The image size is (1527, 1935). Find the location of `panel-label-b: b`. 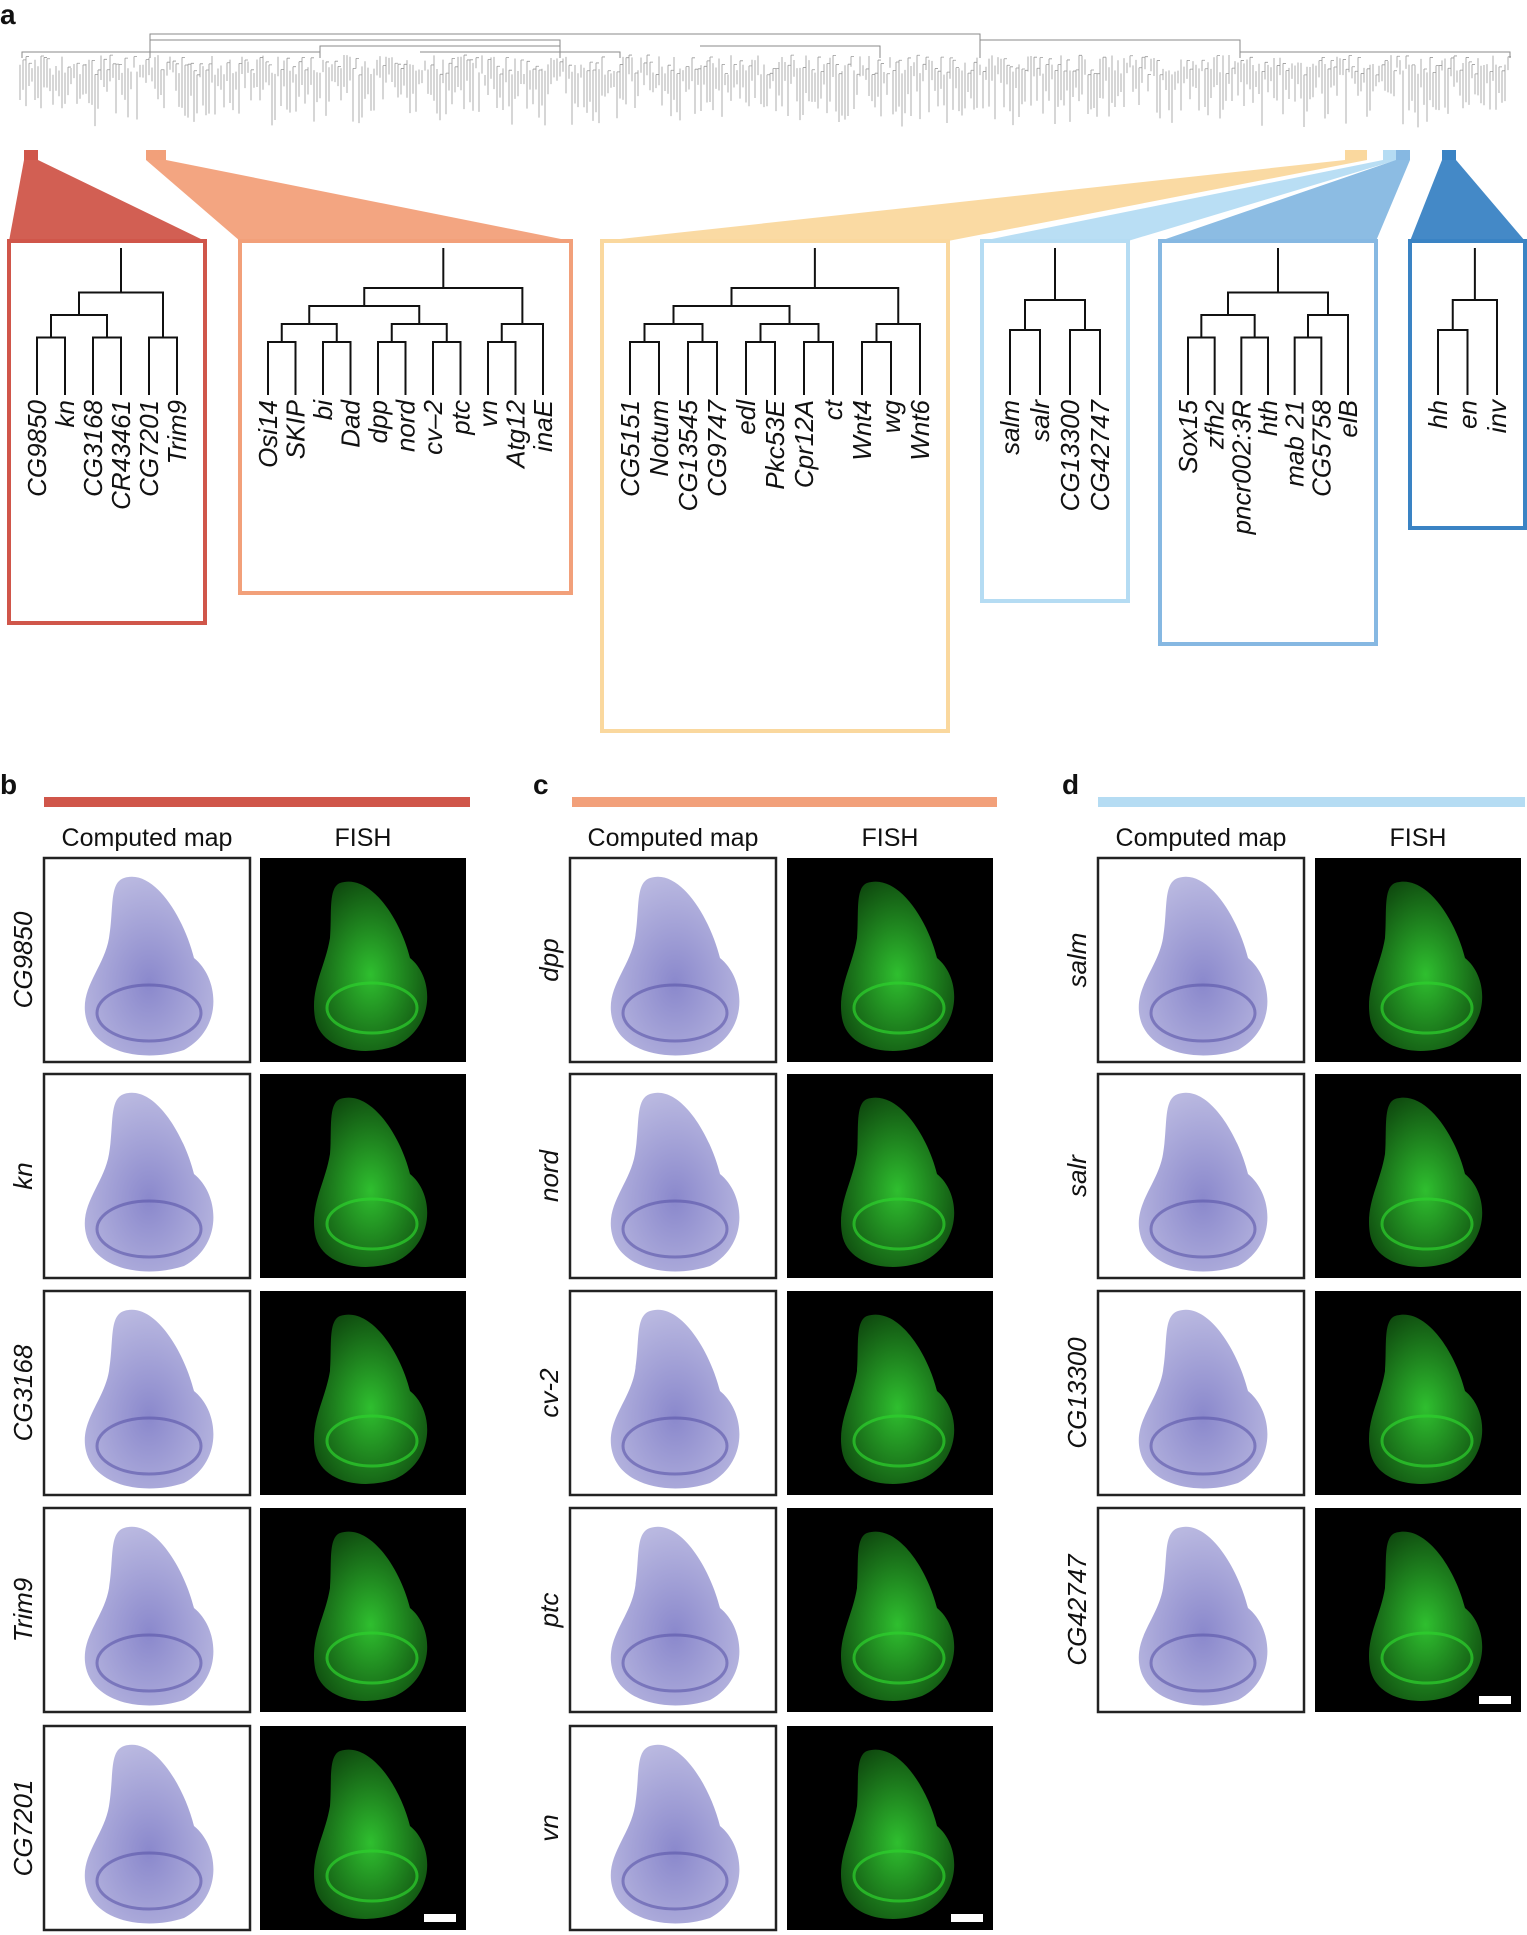

panel-label-b: b is located at coordinates (8, 784).